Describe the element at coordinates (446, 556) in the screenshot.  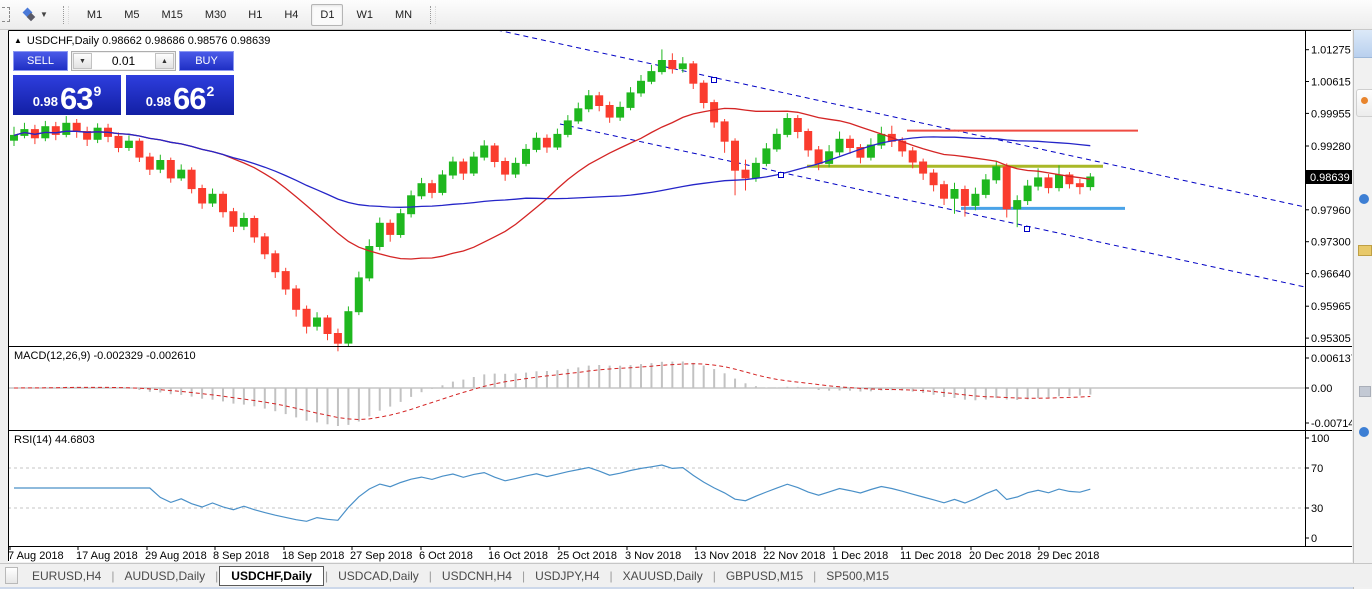
I see `date-axis-label: 6 Oct 2018` at that location.